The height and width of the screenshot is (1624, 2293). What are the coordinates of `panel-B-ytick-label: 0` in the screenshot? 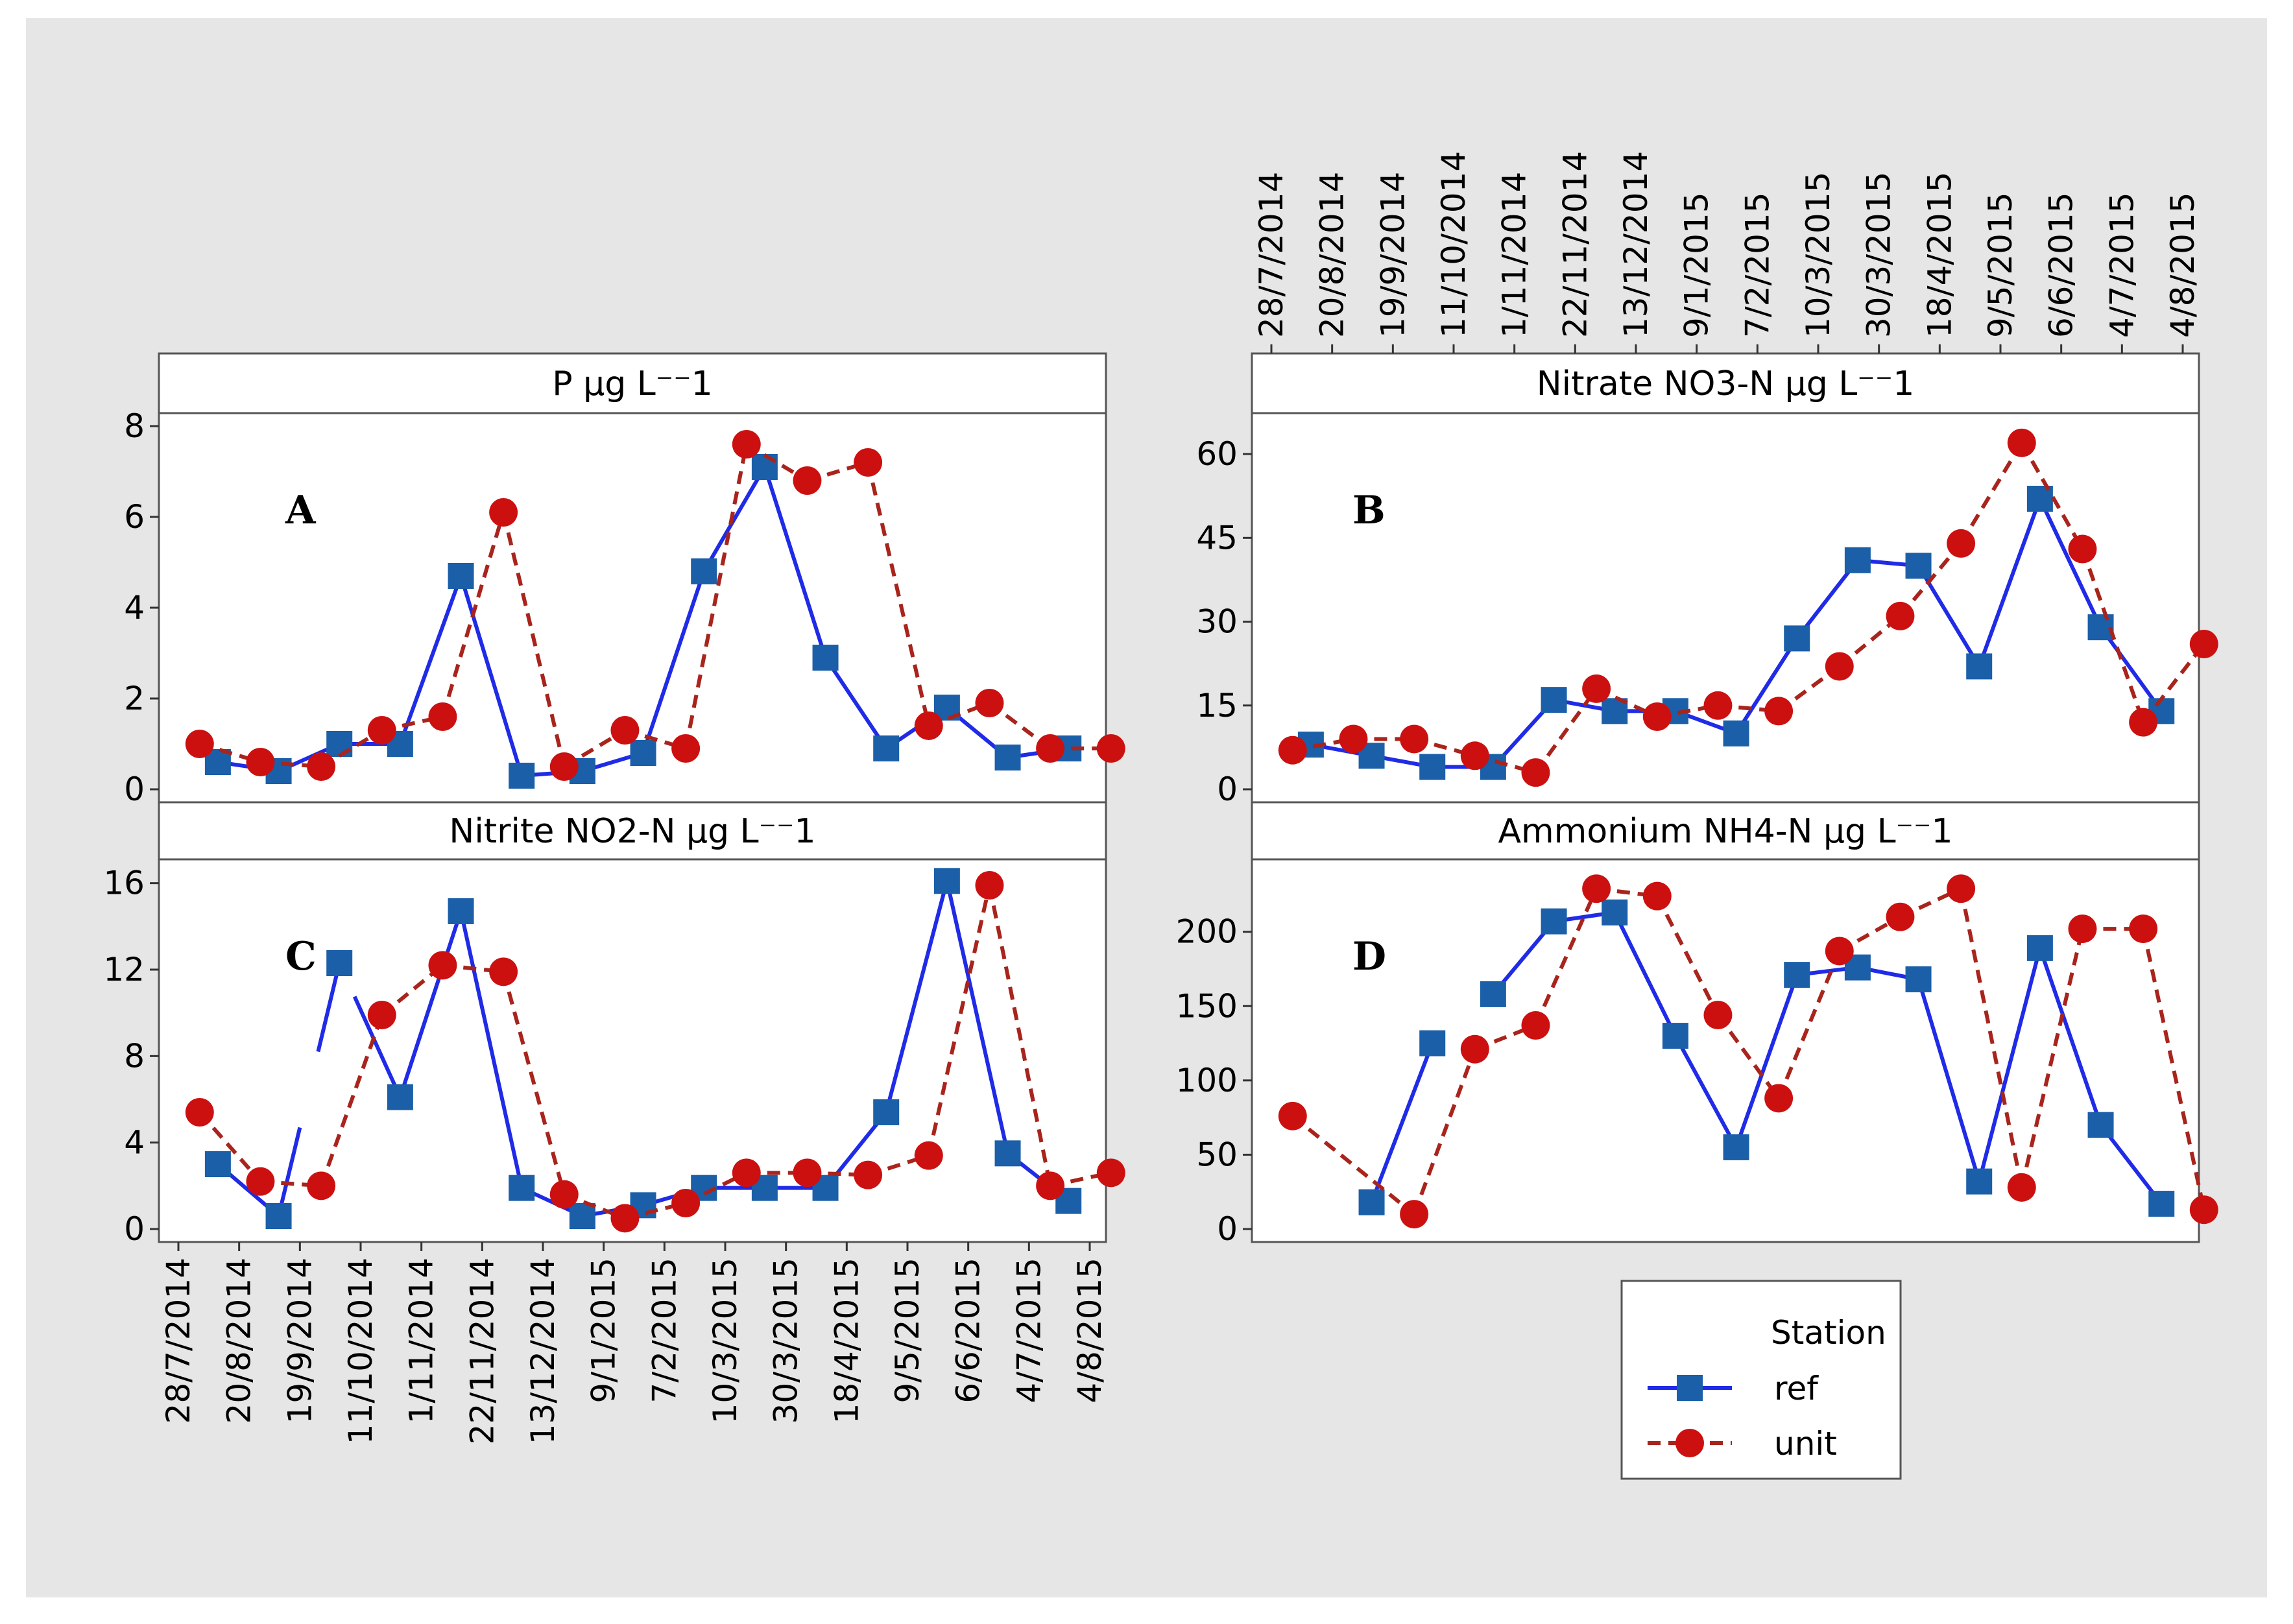 It's located at (1227, 789).